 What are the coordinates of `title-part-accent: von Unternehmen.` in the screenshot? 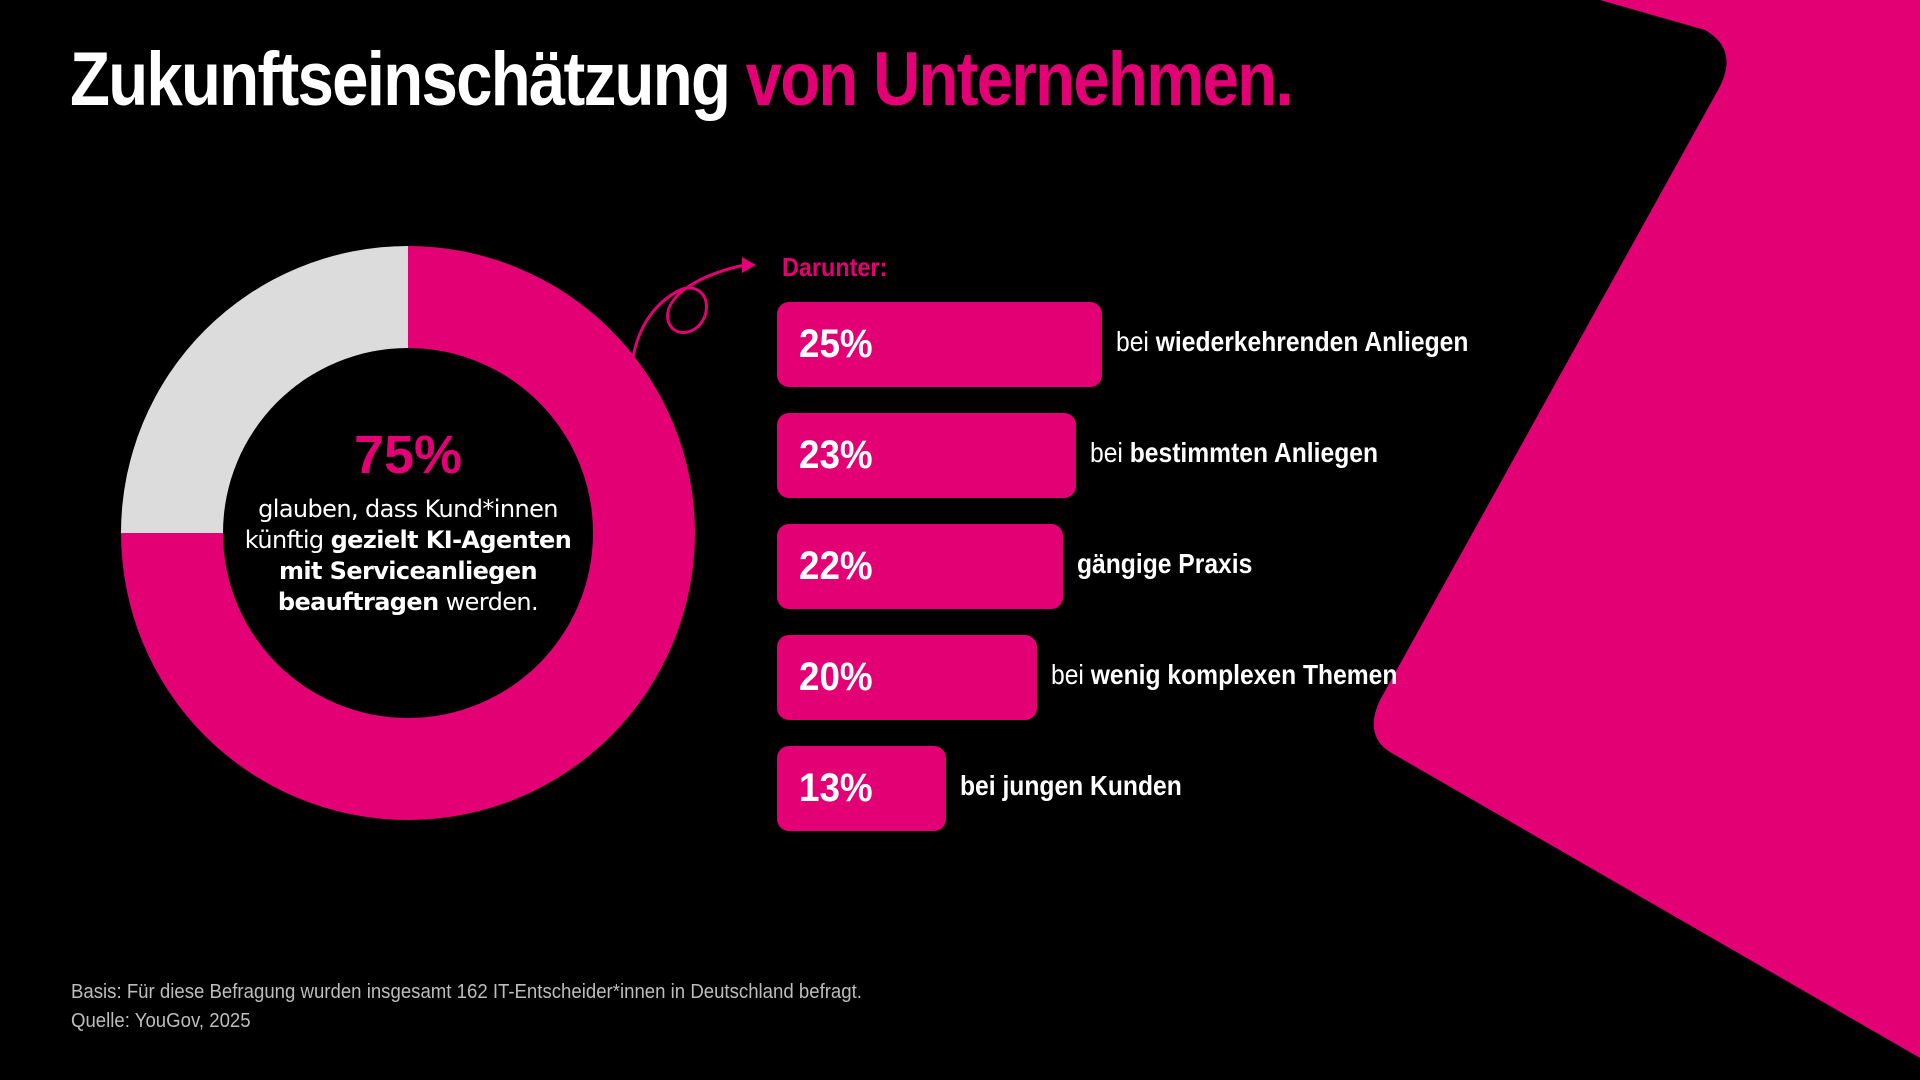 It's located at (1019, 79).